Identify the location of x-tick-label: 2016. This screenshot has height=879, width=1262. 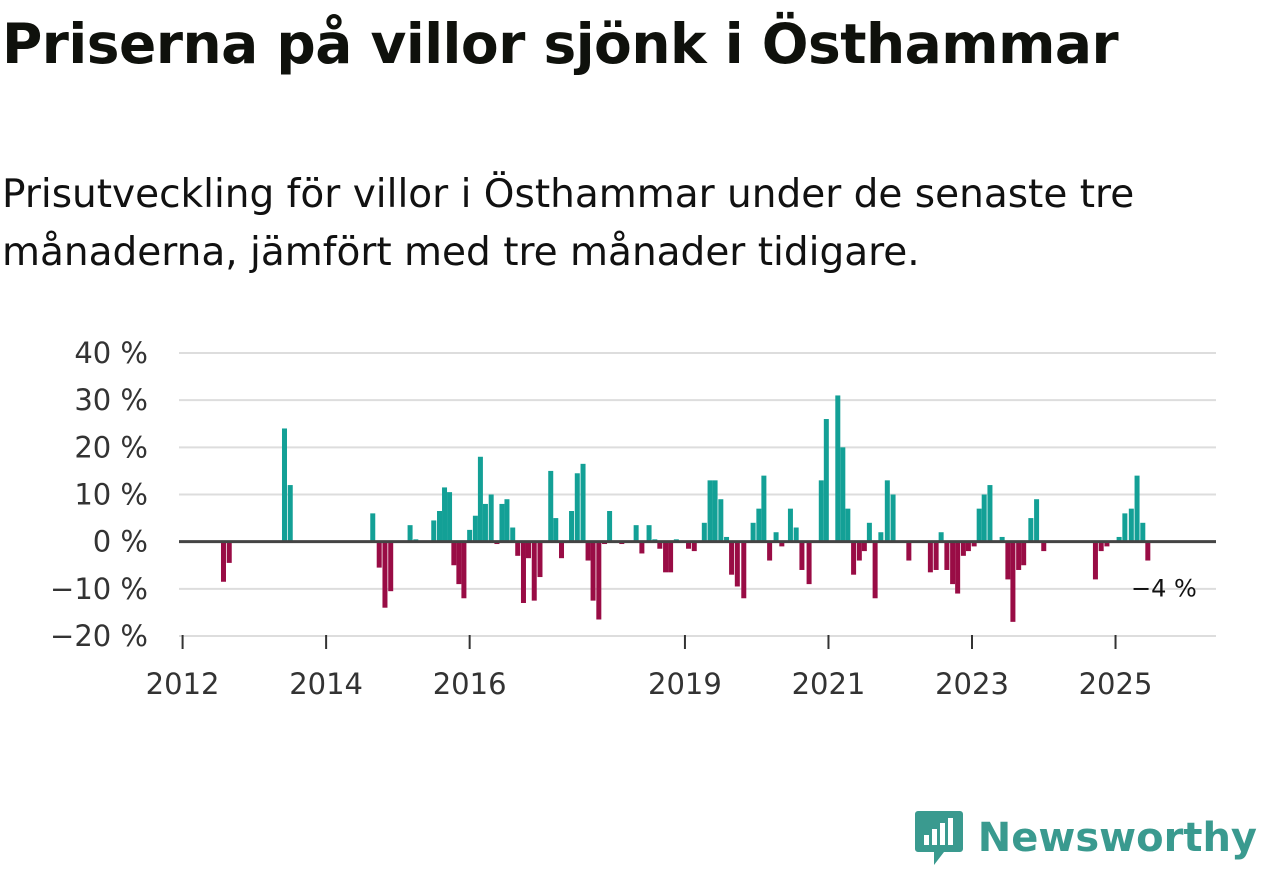
(470, 683).